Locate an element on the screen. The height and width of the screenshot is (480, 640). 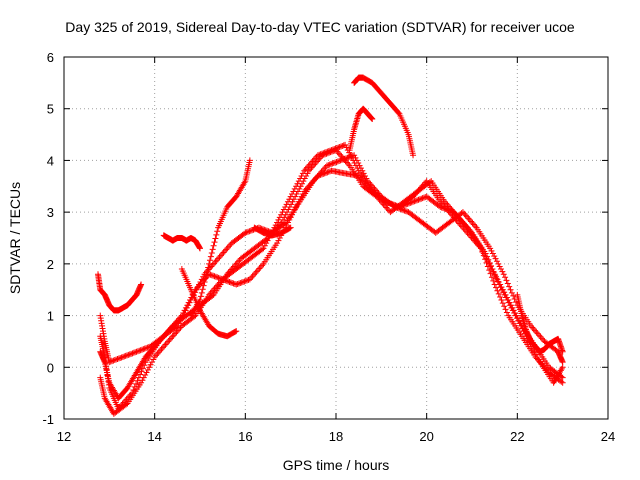
x-tick-label: 12 is located at coordinates (64, 436).